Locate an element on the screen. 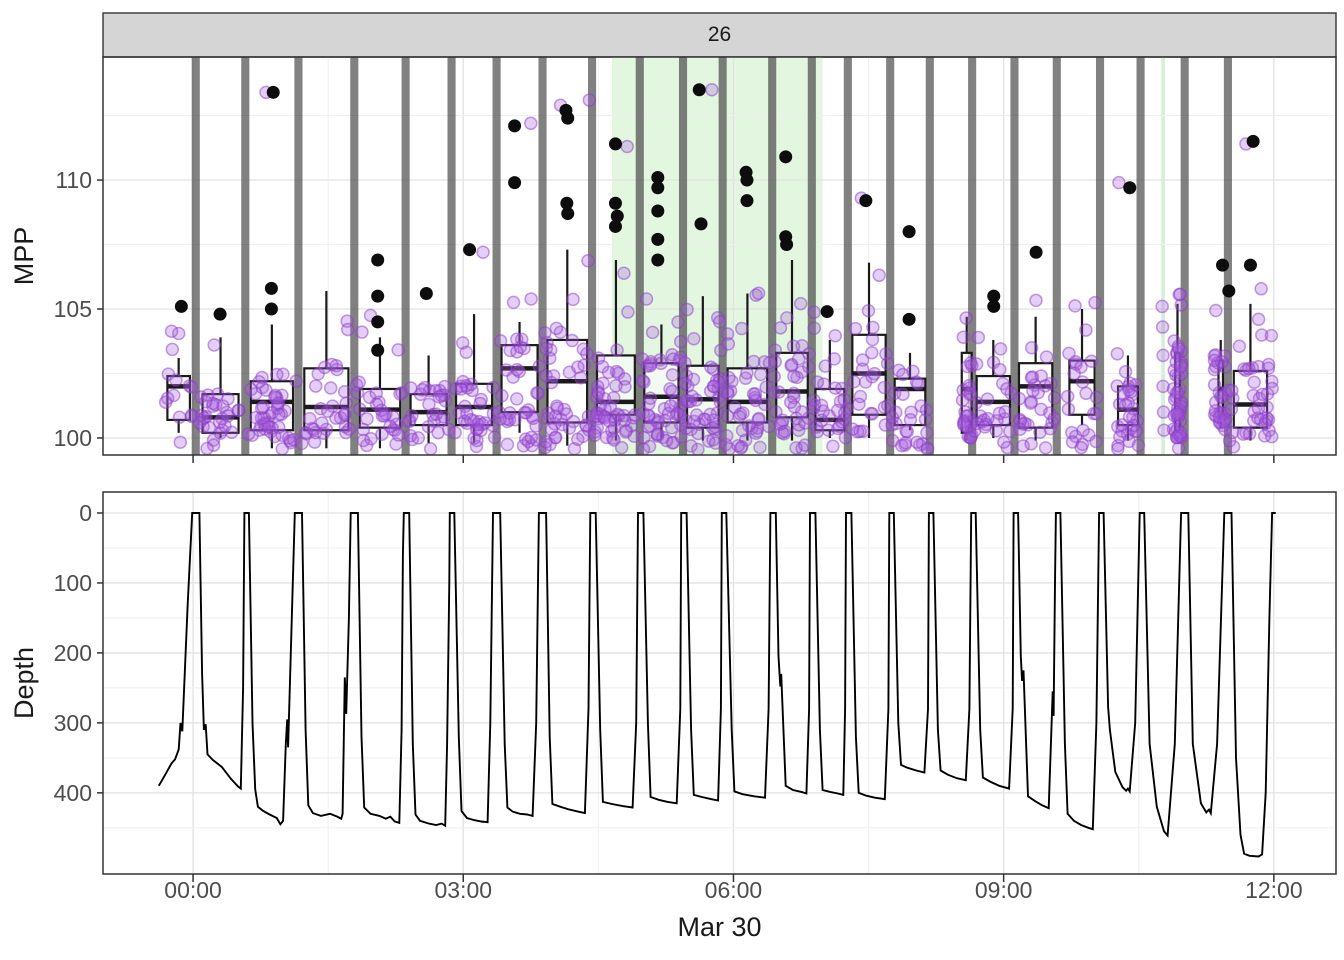  x-axis-tick-label: 06:00 is located at coordinates (734, 890).